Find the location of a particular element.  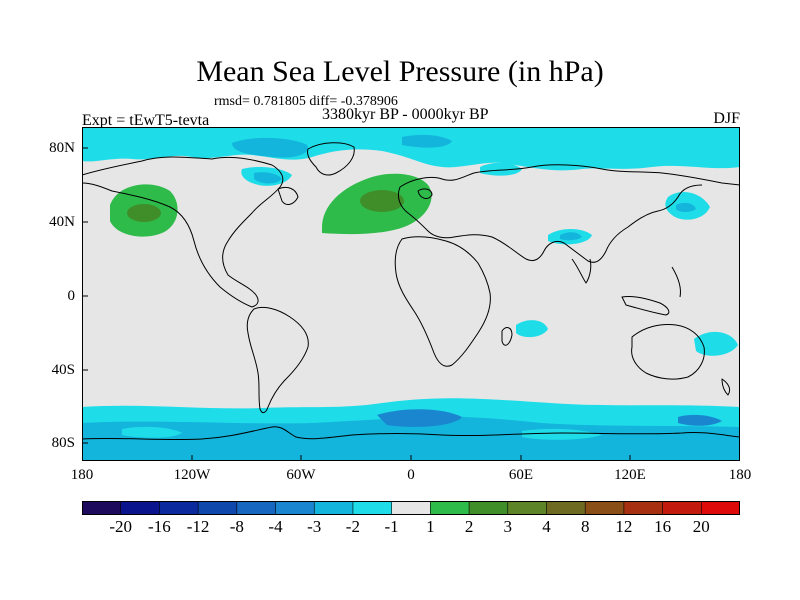

lat-label-40n: 40N is located at coordinates (62, 222).